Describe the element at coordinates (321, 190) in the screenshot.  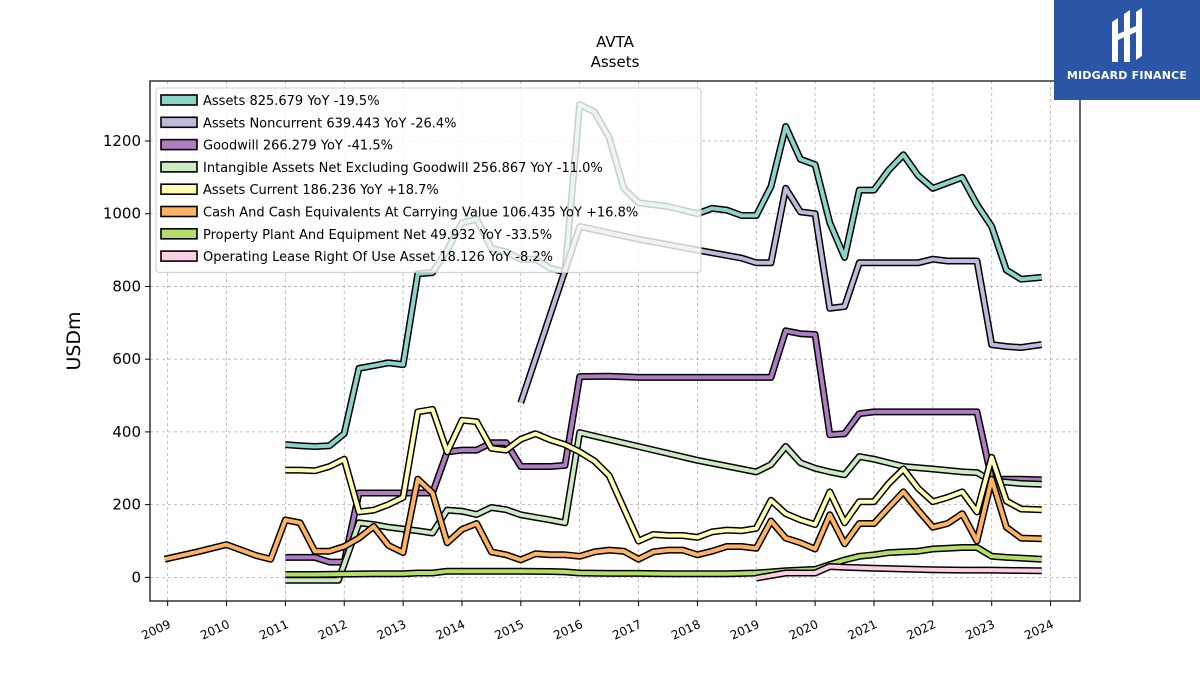
I see `legend-label: Assets Current 186.236 YoY +18.7%` at that location.